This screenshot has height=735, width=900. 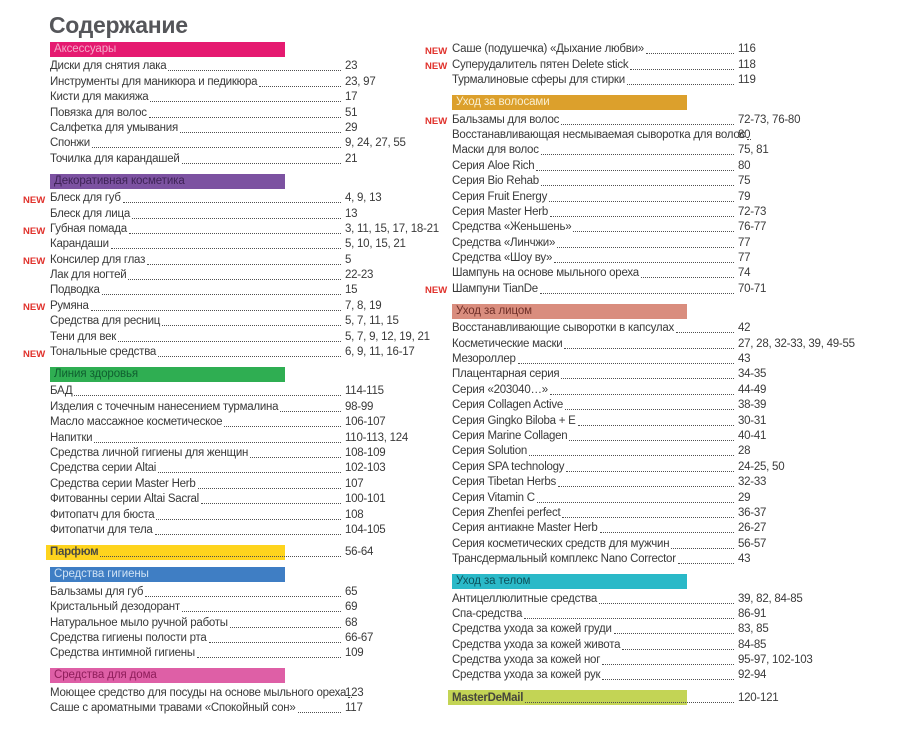 I want to click on toc-item-row: Серия Aloe Rich 80, so click(x=657, y=165).